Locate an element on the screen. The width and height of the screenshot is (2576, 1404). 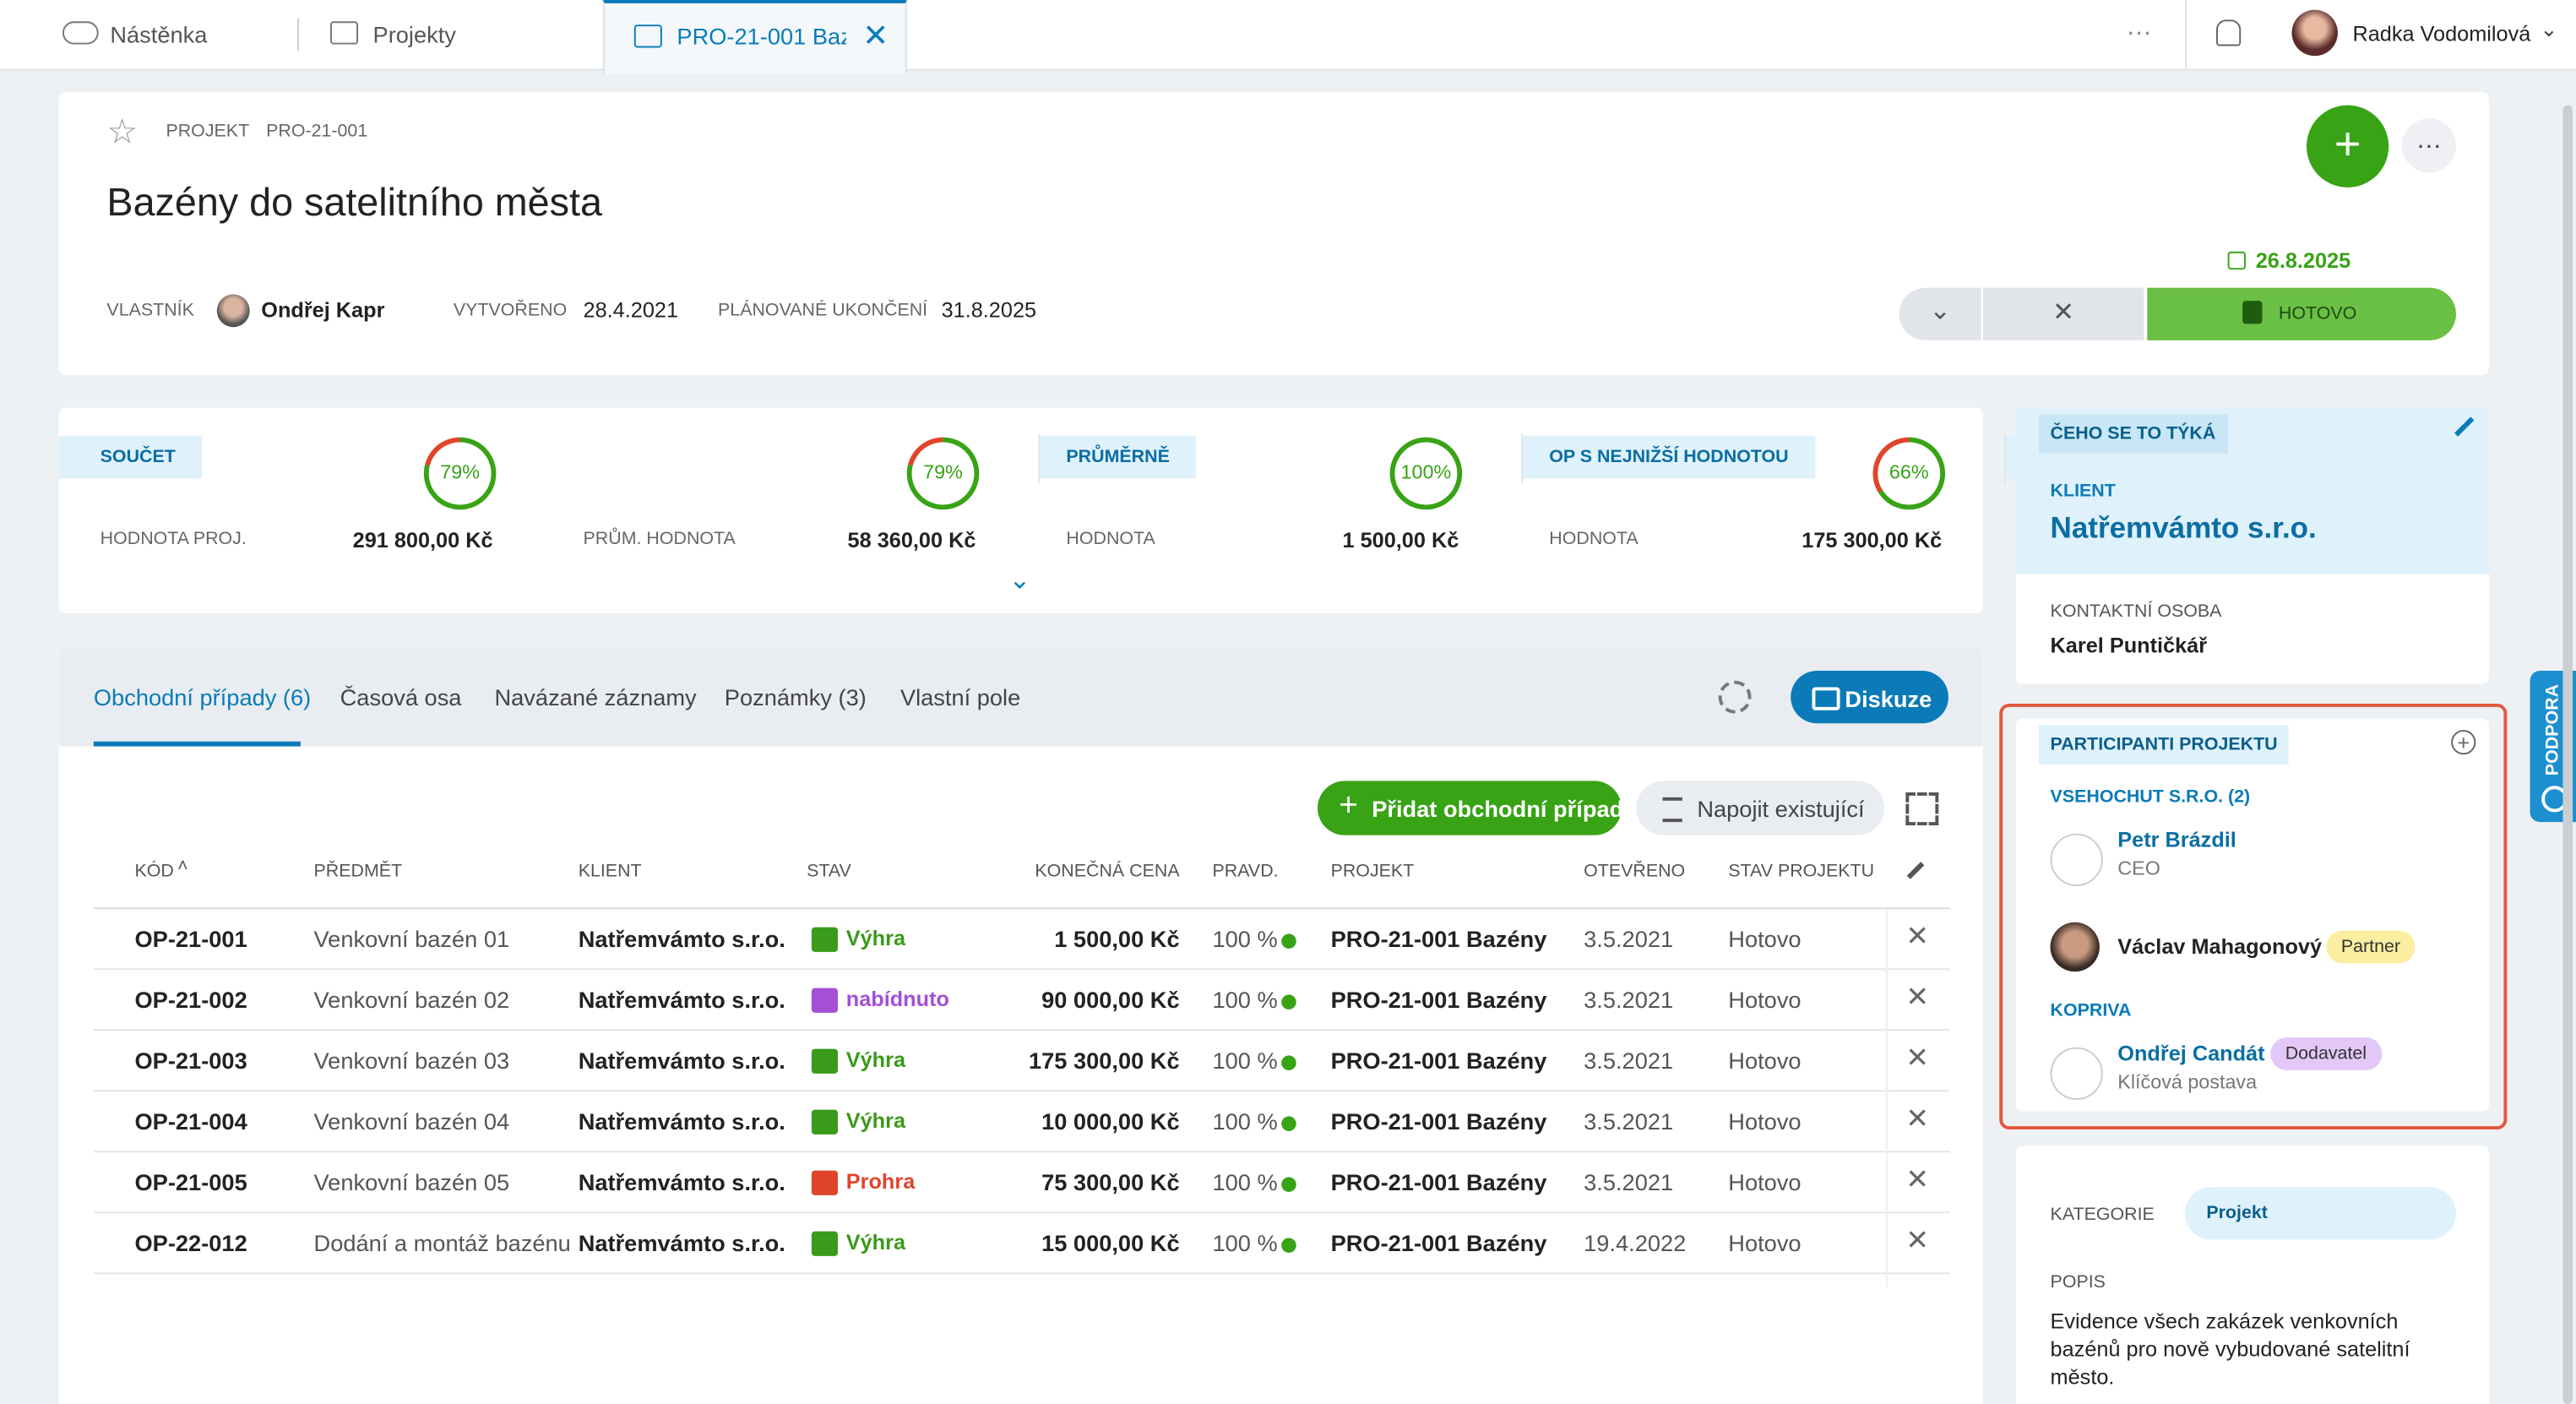
support-label: PODPORA is located at coordinates (2553, 729).